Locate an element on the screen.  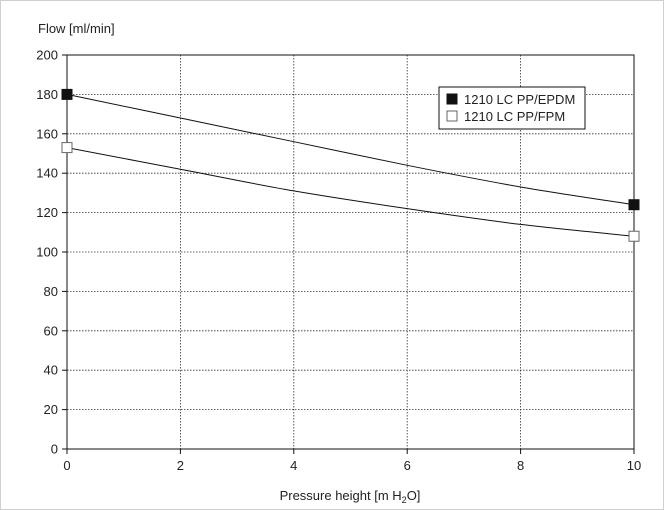
y-tick-label: 0 is located at coordinates (54, 449).